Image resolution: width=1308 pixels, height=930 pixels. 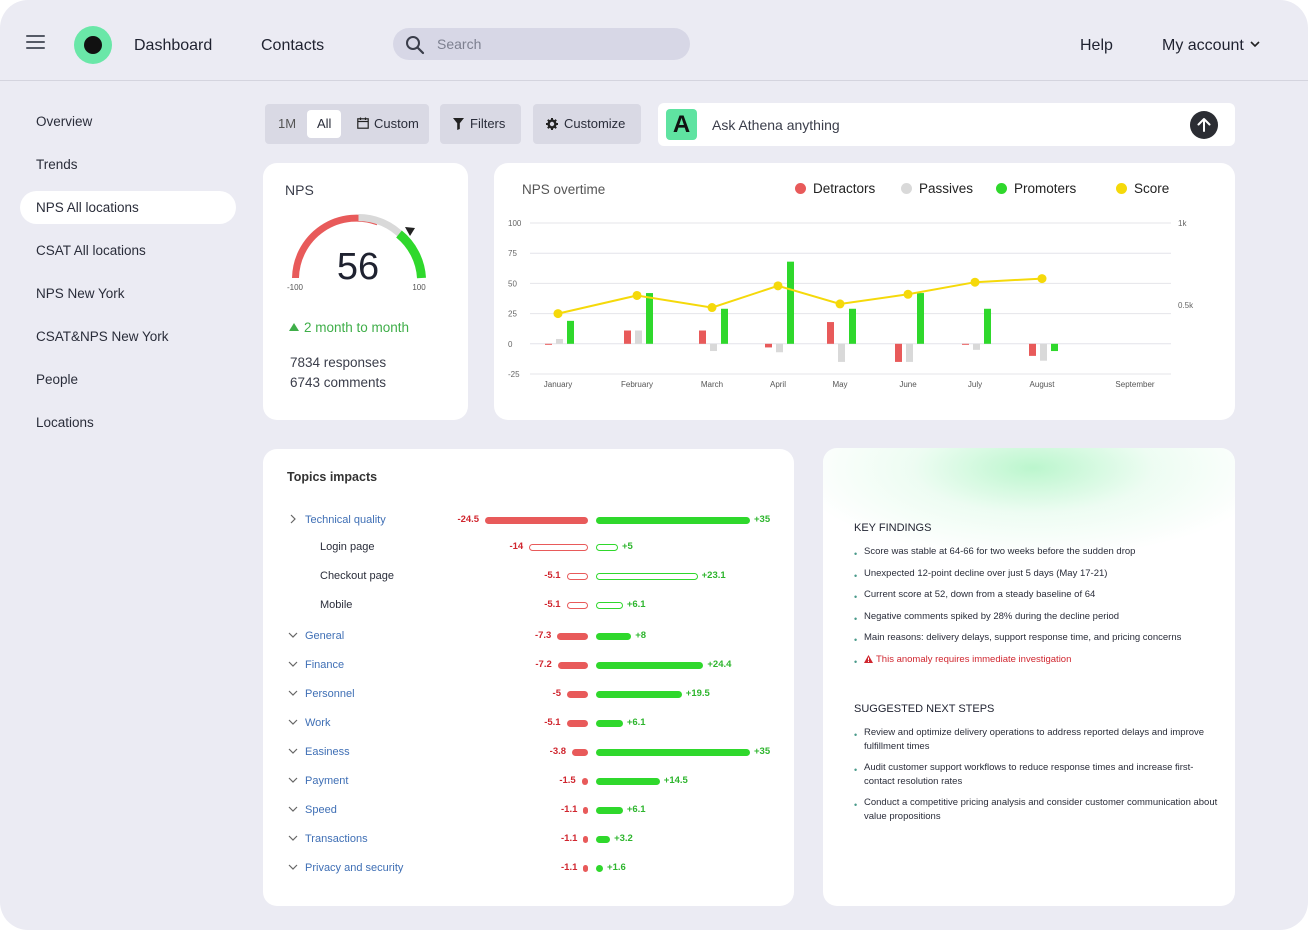 I want to click on topic-row: Technical quality -24.5 +35, so click(x=528, y=523).